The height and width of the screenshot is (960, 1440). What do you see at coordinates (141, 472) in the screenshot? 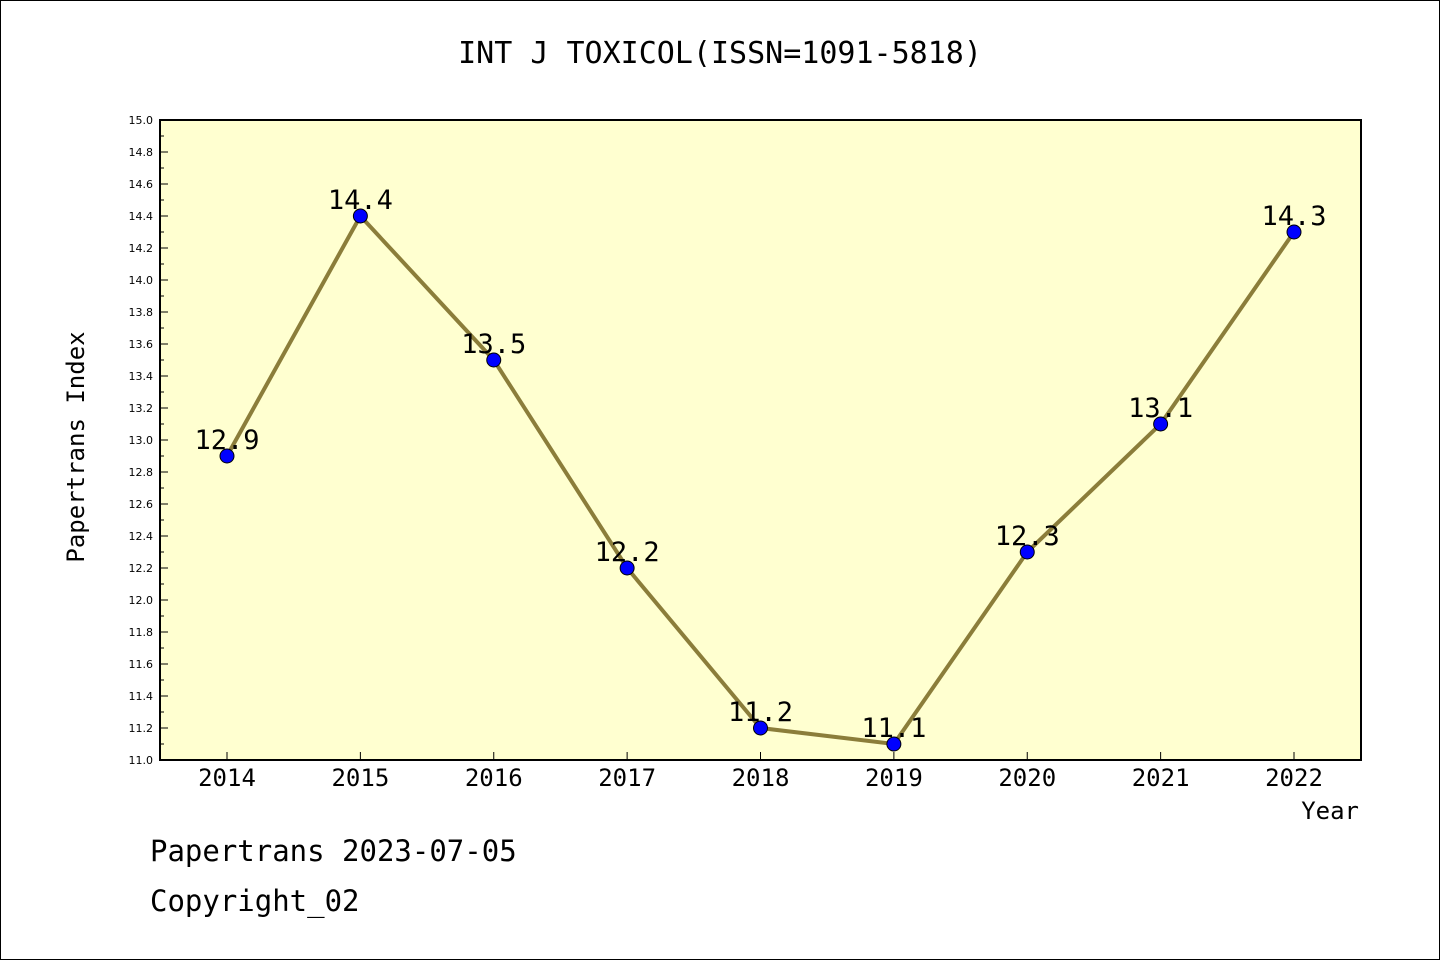
I see `y-tick-label: 12.8` at bounding box center [141, 472].